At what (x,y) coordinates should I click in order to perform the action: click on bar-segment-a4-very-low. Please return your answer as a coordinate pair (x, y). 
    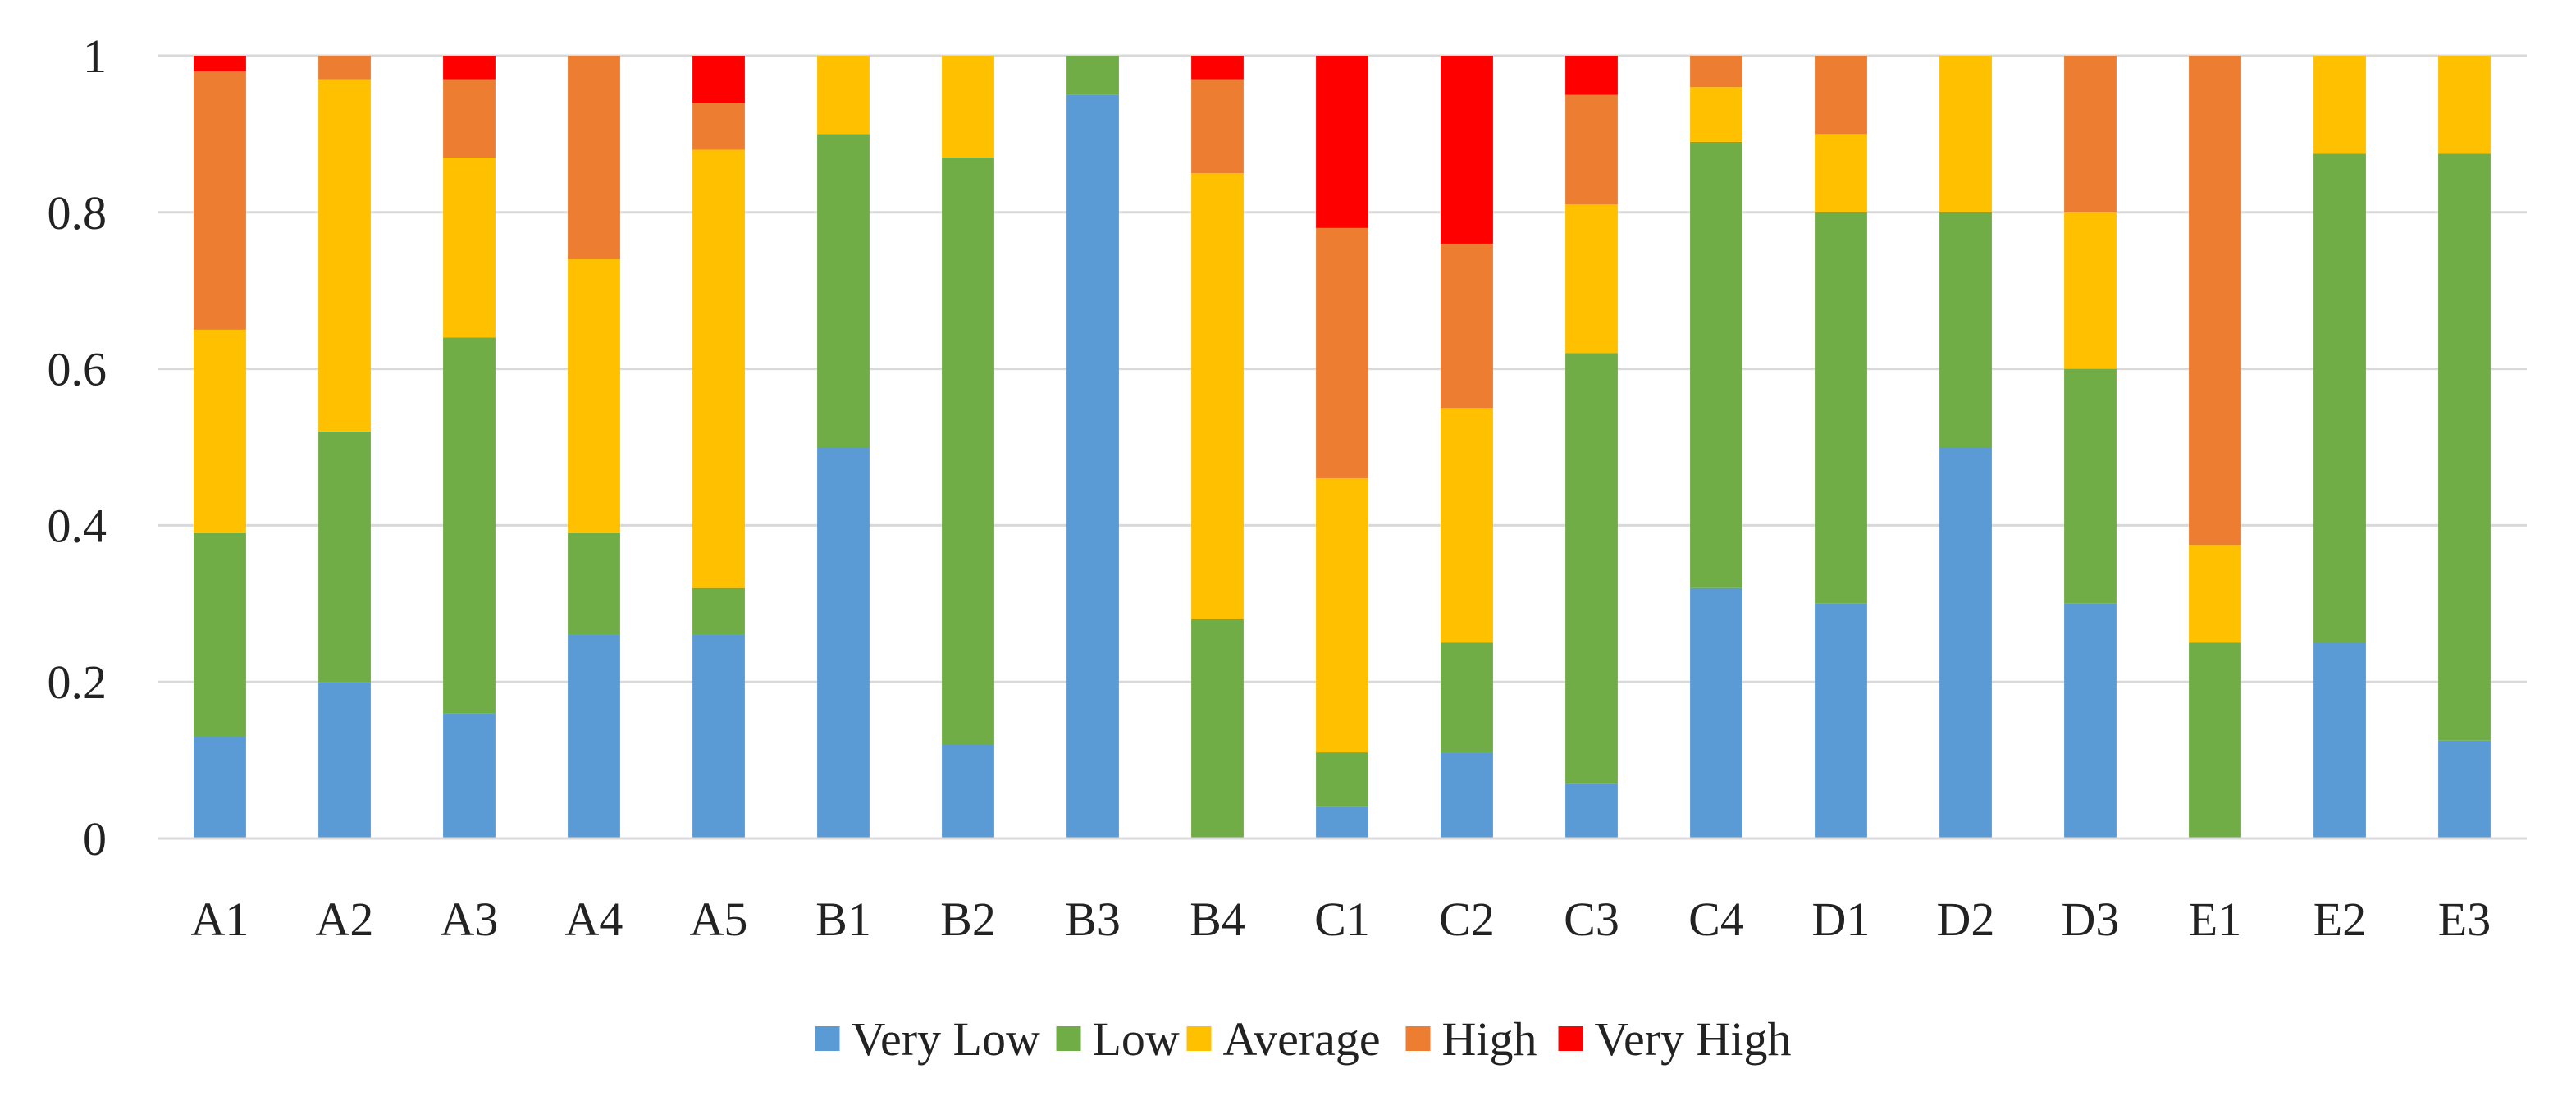
    Looking at the image, I should click on (594, 736).